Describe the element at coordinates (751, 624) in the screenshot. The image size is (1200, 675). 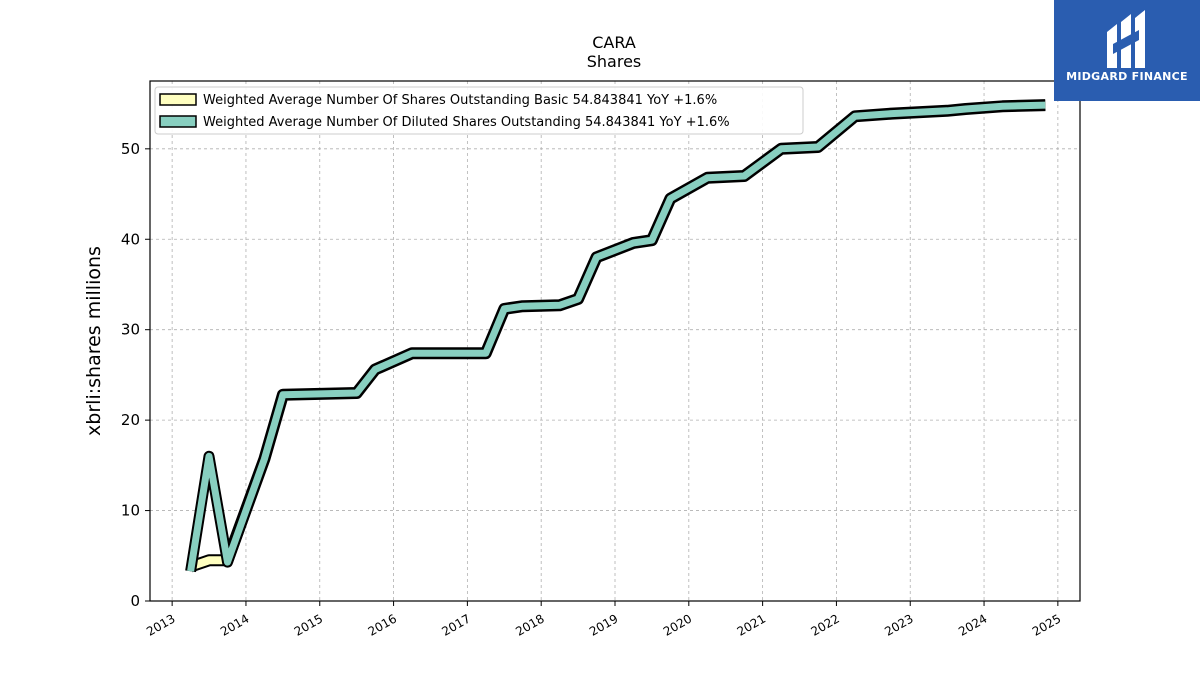
I see `x-tick-label-8: 2021` at that location.